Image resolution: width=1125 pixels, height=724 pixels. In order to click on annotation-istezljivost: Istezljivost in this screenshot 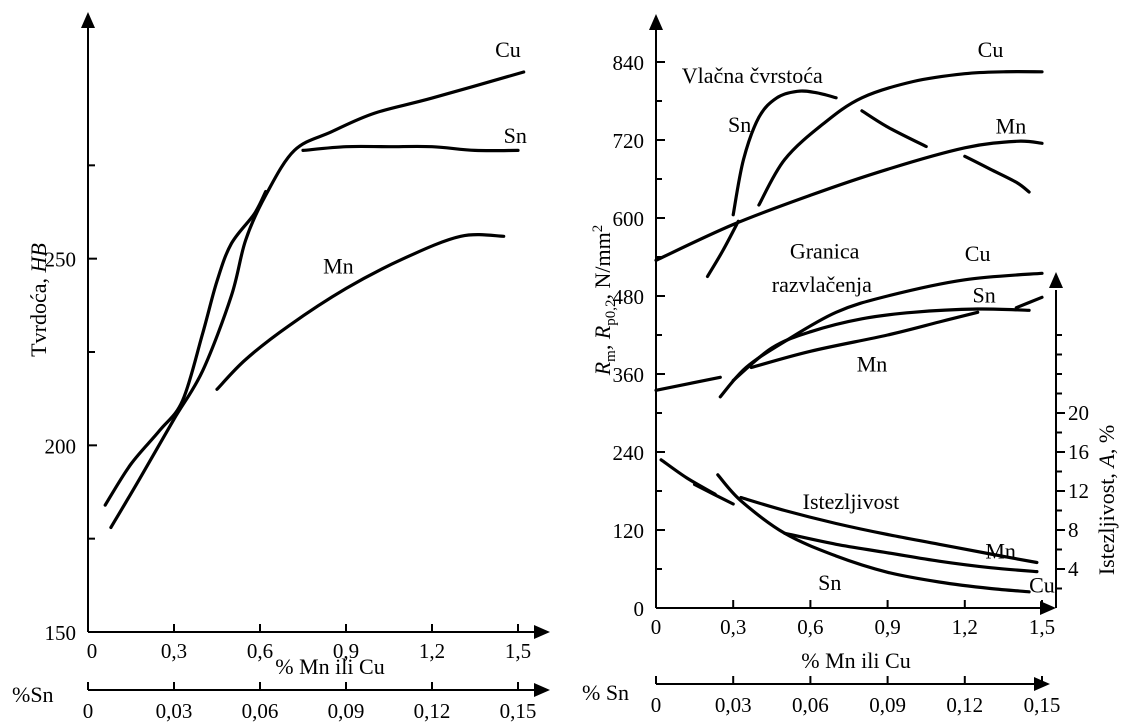, I will do `click(851, 501)`.